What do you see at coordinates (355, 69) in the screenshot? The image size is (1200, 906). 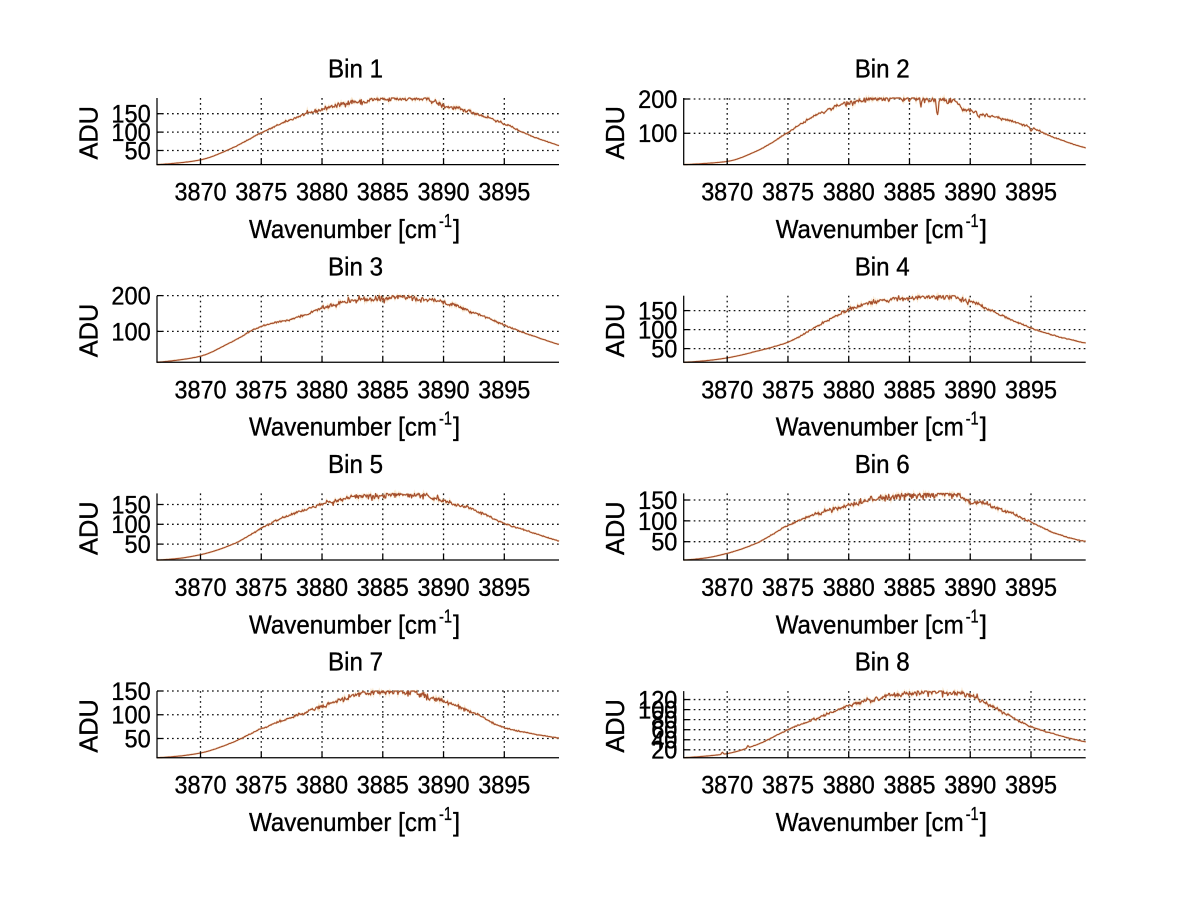 I see `svg-text: Bin 1` at bounding box center [355, 69].